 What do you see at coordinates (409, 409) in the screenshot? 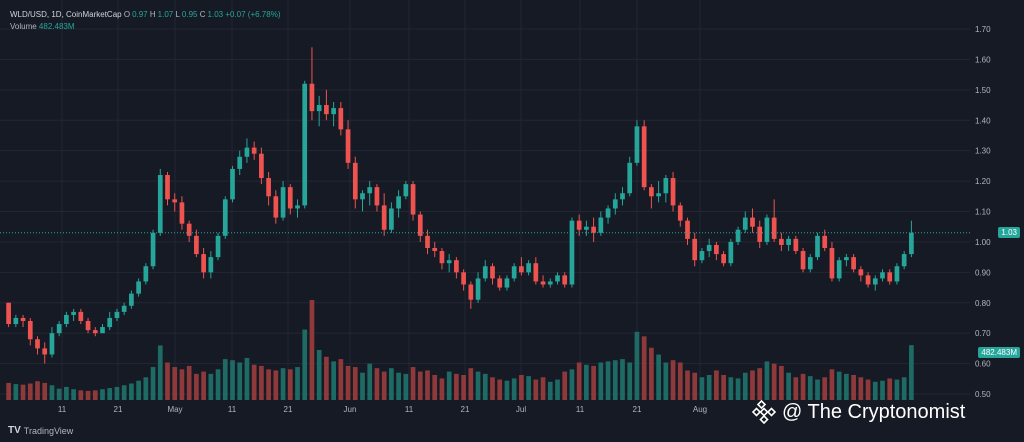
I see `x-tick-label: 11` at bounding box center [409, 409].